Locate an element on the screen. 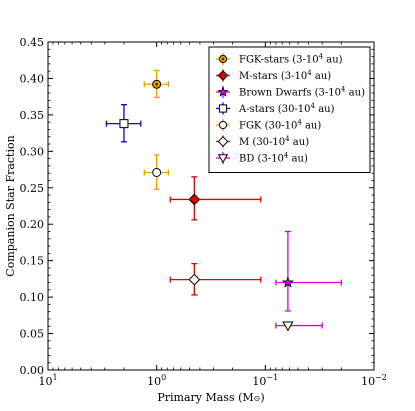  y-tick-label: 0.00 is located at coordinates (32, 370).